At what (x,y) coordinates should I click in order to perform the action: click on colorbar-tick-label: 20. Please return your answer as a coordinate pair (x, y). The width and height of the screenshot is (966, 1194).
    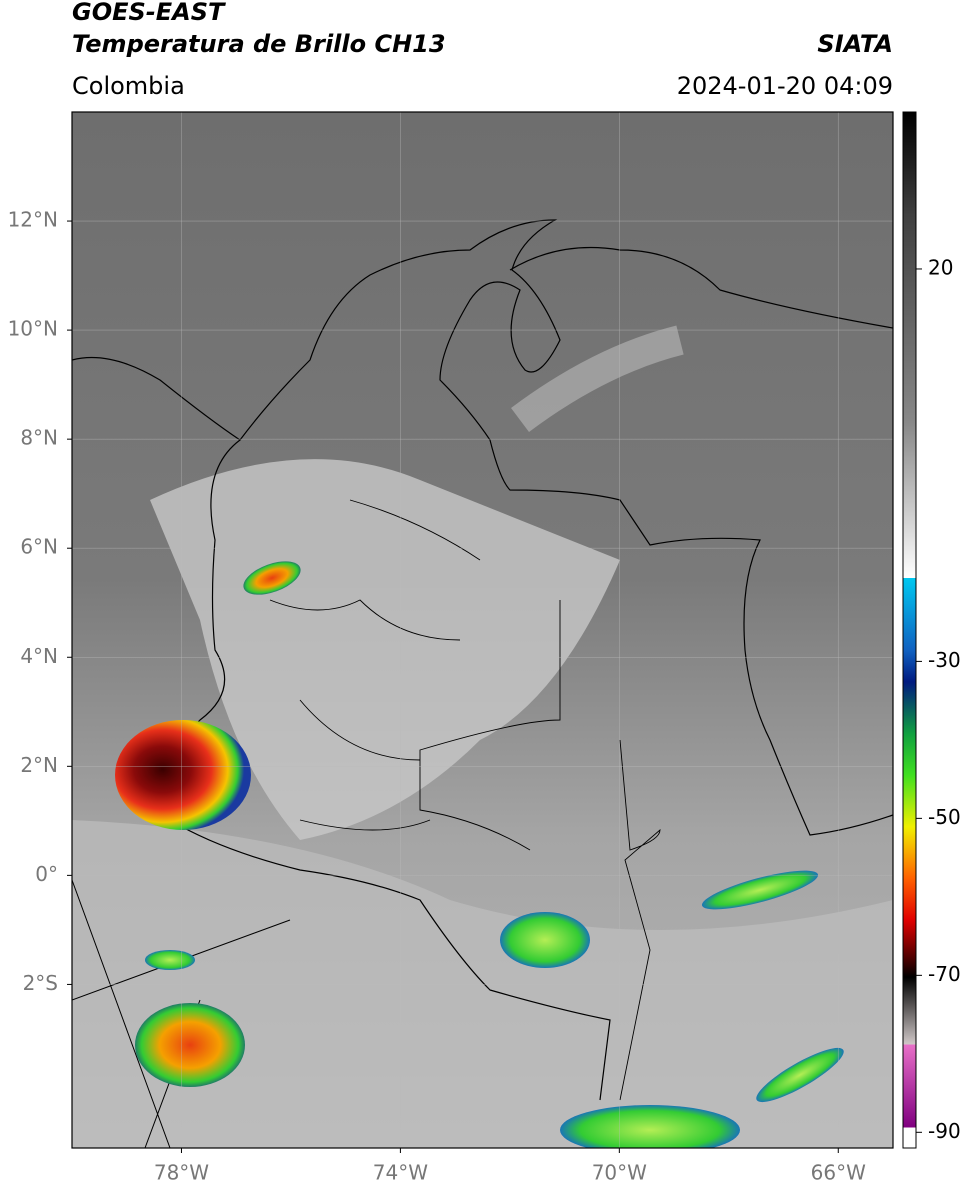
    Looking at the image, I should click on (940, 267).